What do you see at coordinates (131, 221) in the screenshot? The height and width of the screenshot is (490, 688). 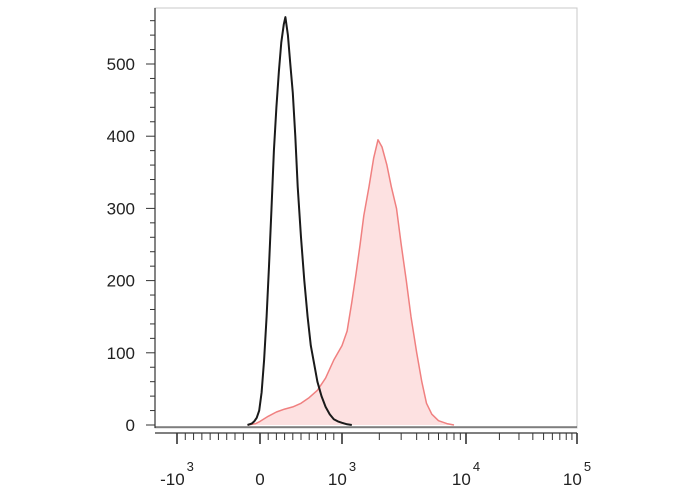 I see `y-axis: 0 100 200 300 400 500` at bounding box center [131, 221].